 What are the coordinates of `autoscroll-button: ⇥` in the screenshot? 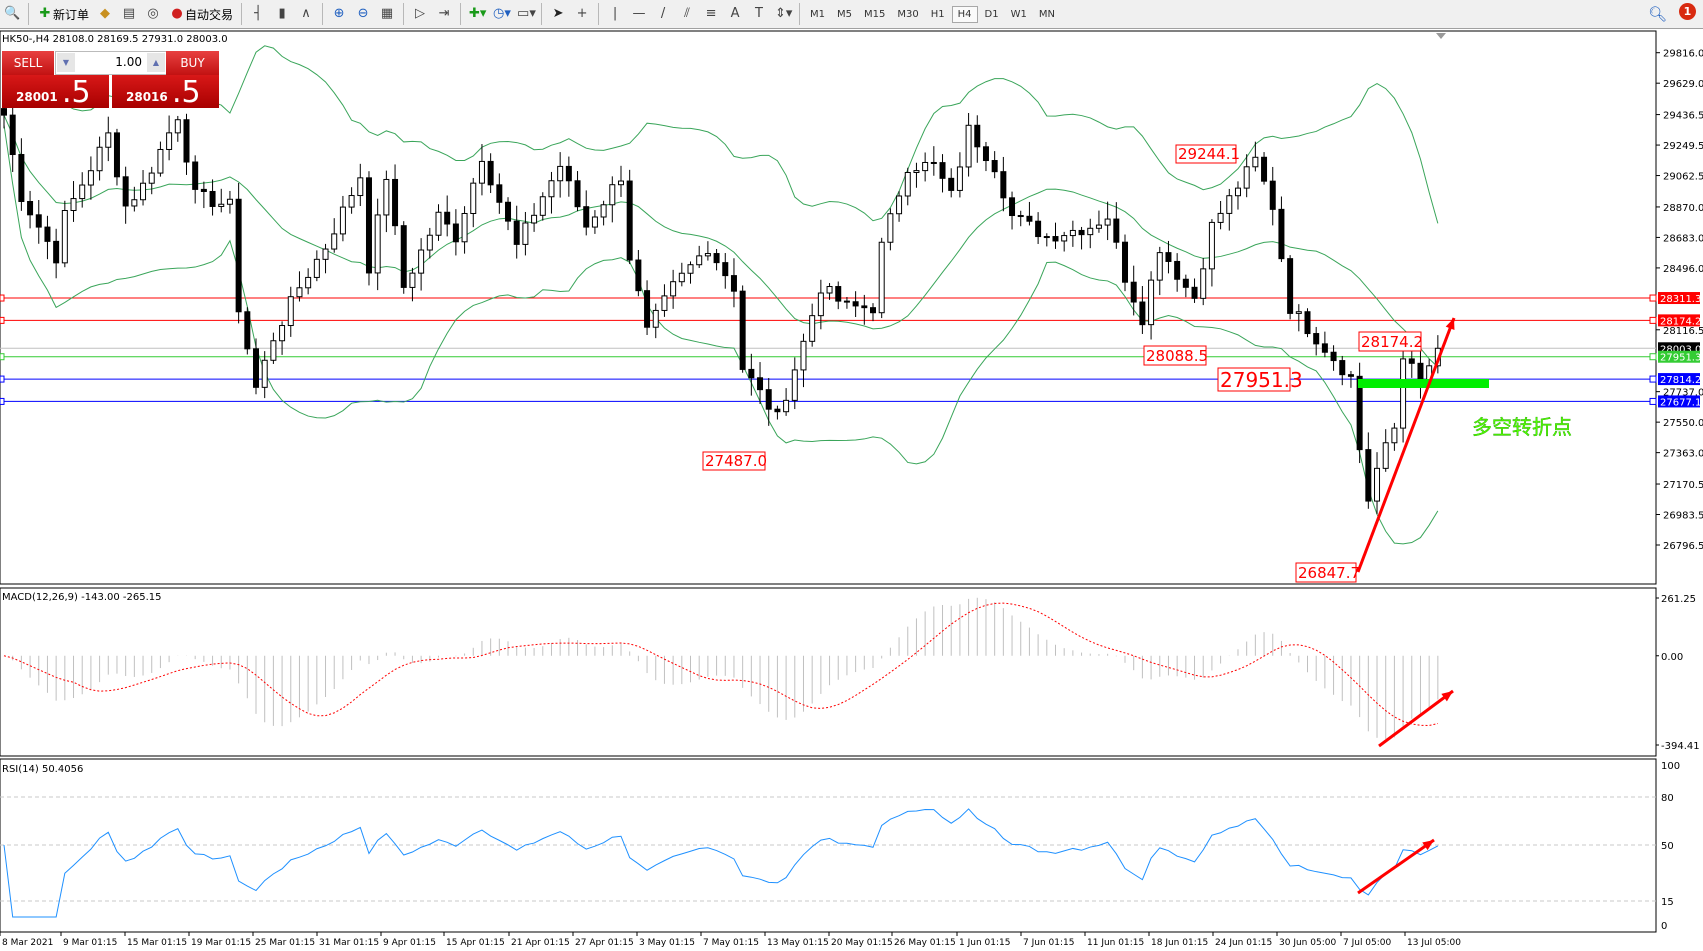 It's located at (444, 14).